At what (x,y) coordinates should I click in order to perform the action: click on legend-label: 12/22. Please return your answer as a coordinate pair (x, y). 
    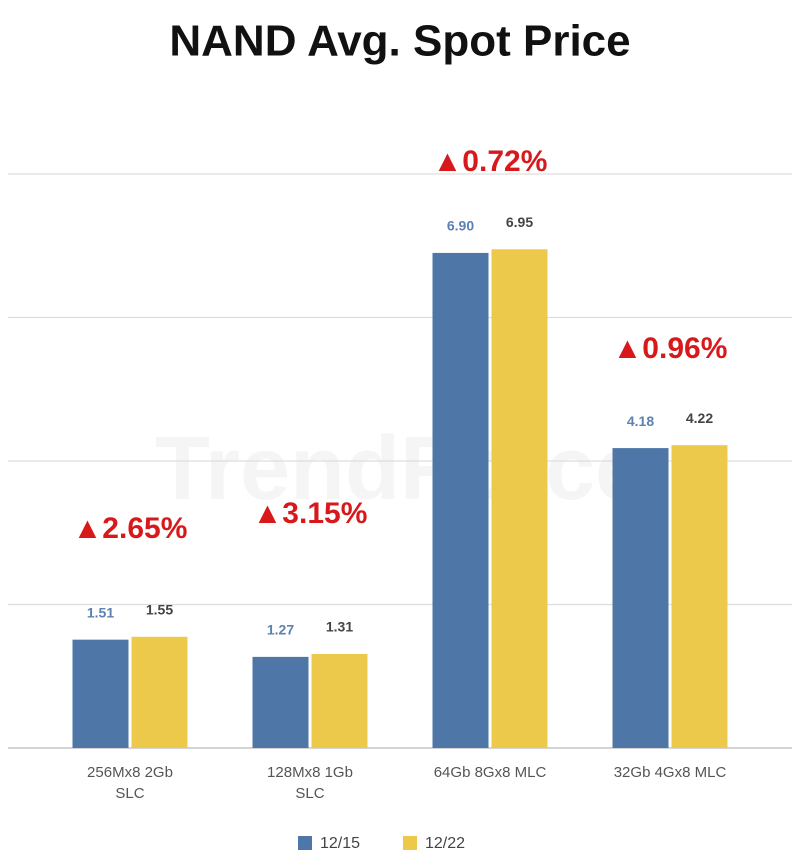
    Looking at the image, I should click on (445, 843).